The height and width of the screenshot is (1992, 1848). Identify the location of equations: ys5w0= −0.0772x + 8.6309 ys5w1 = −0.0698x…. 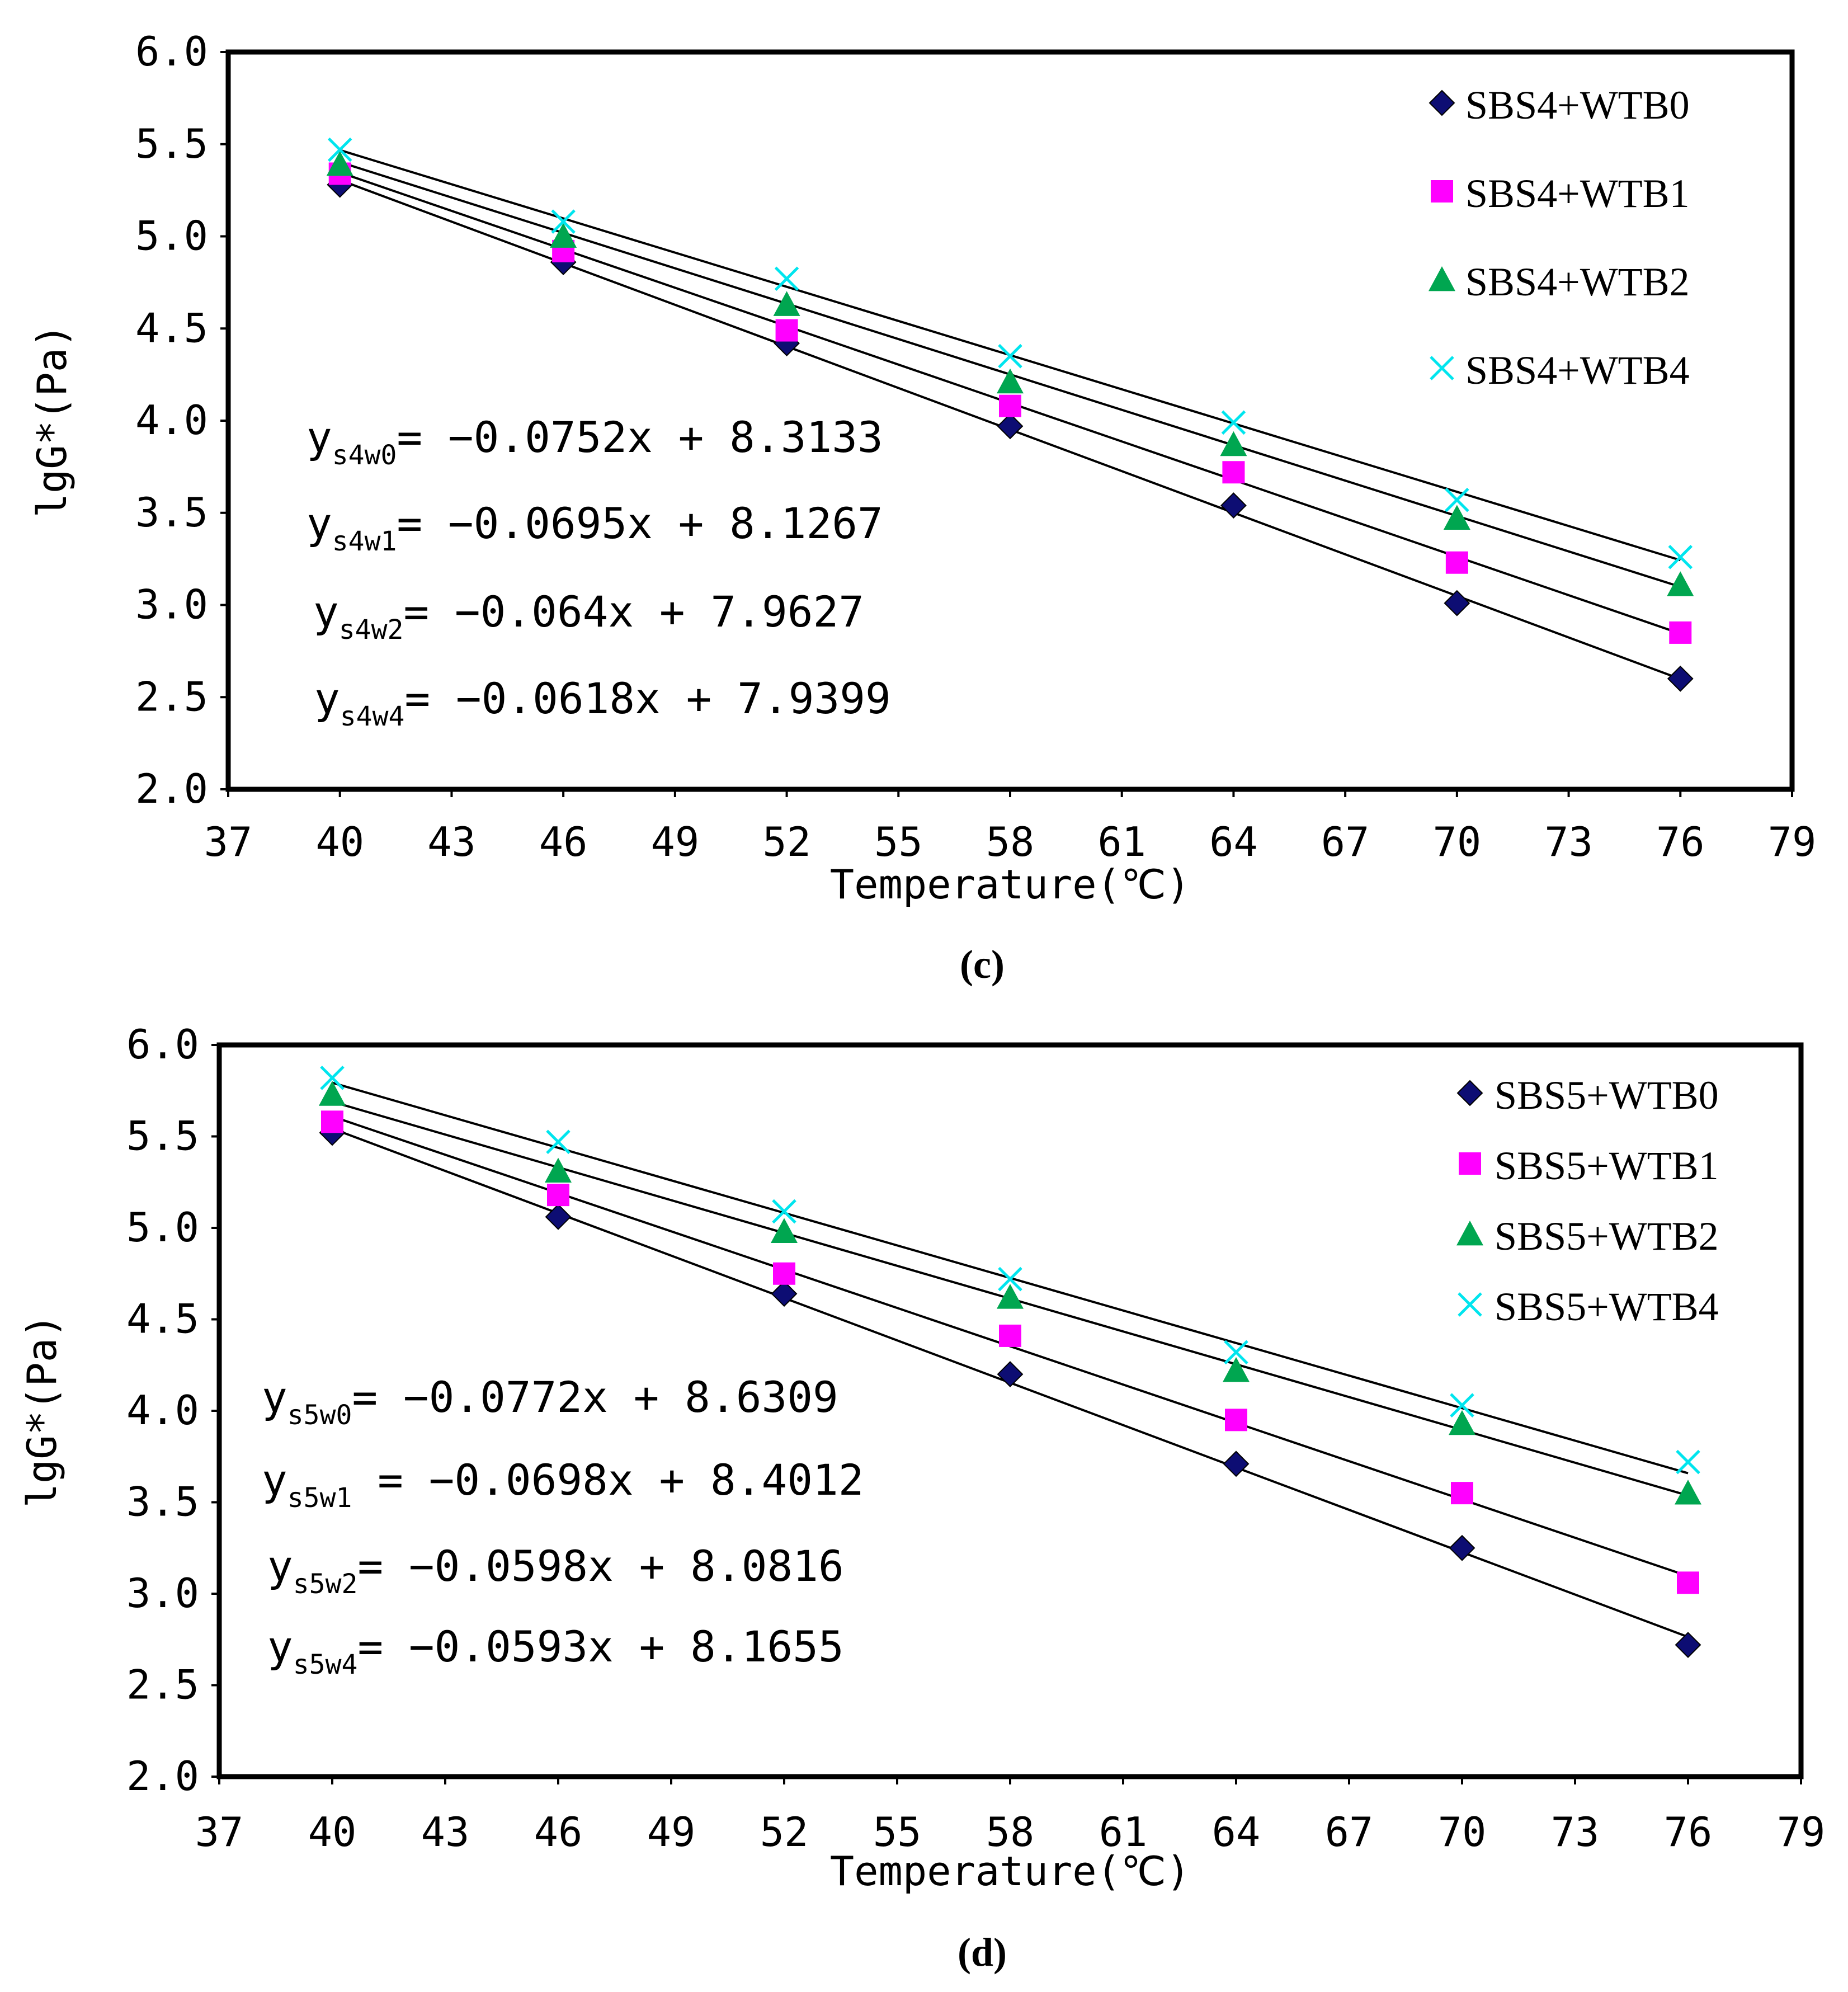
(563, 1526).